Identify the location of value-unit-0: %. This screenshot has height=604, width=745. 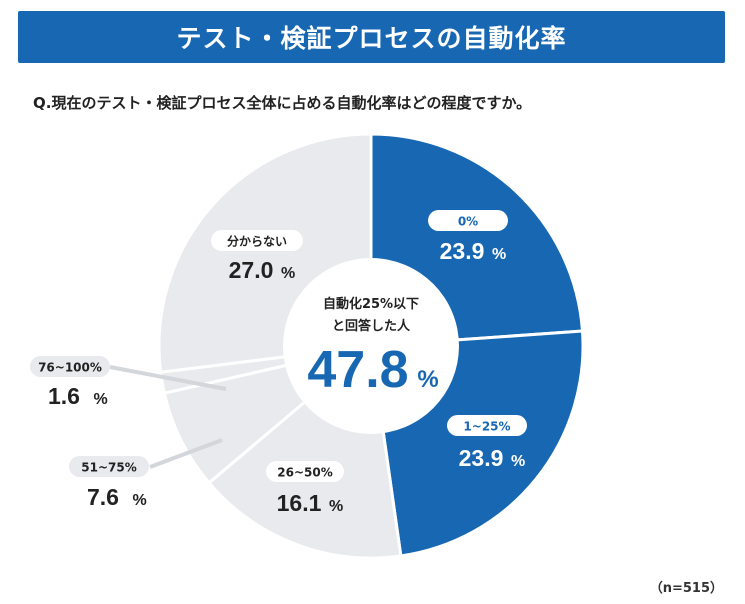
(499, 254).